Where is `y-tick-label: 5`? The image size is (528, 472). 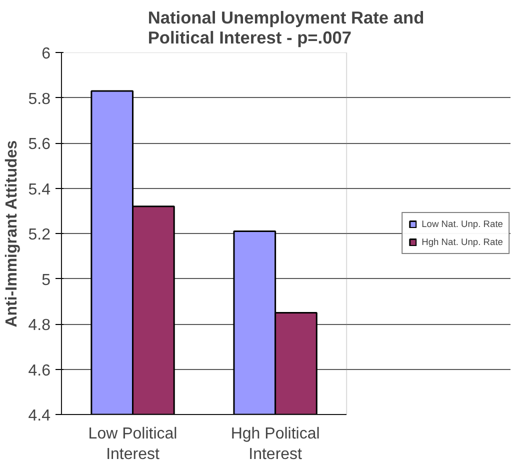 y-tick-label: 5 is located at coordinates (46, 280).